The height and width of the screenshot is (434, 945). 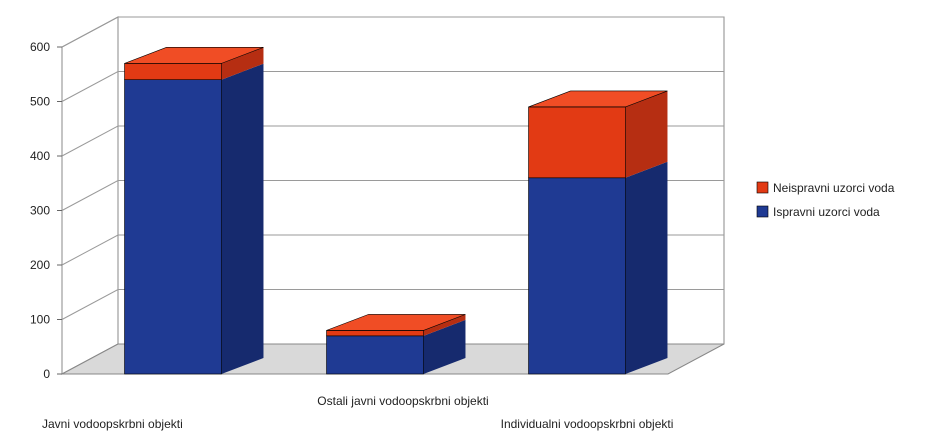 What do you see at coordinates (112, 424) in the screenshot?
I see `x-category-label: Javni vodoopskrbni objekti` at bounding box center [112, 424].